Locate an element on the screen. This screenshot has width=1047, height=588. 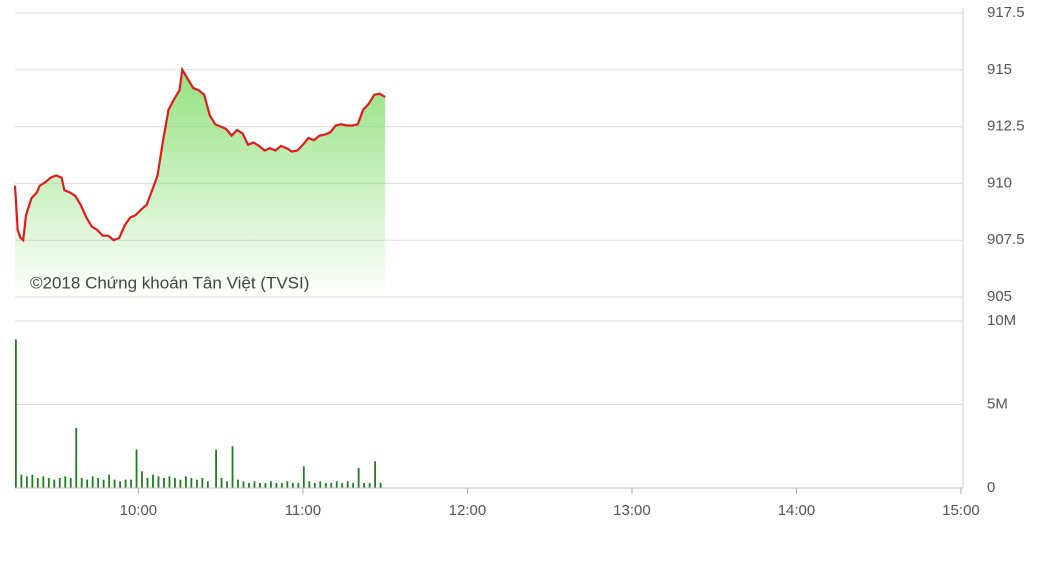
y-tick-label: 10M is located at coordinates (1001, 320).